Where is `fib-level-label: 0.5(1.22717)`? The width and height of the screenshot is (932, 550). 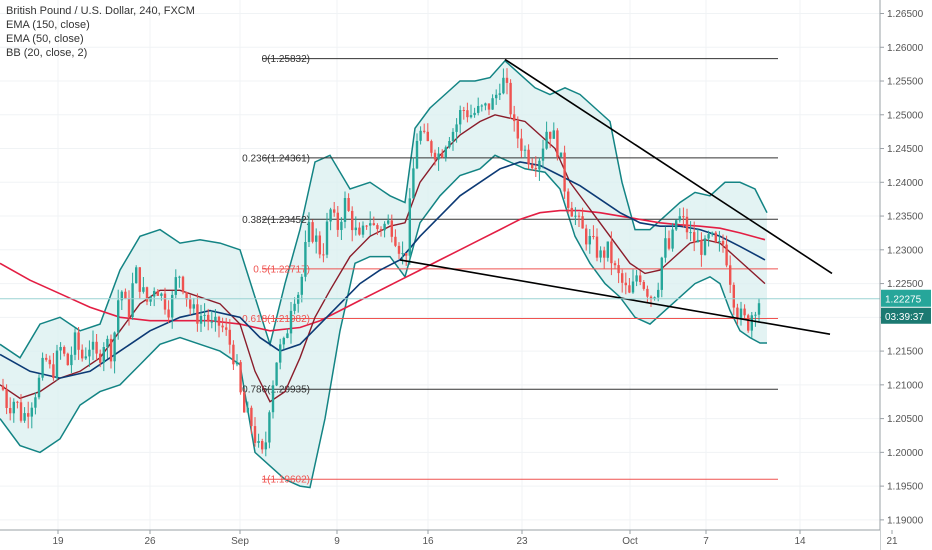
fib-level-label: 0.5(1.22717) is located at coordinates (281, 269).